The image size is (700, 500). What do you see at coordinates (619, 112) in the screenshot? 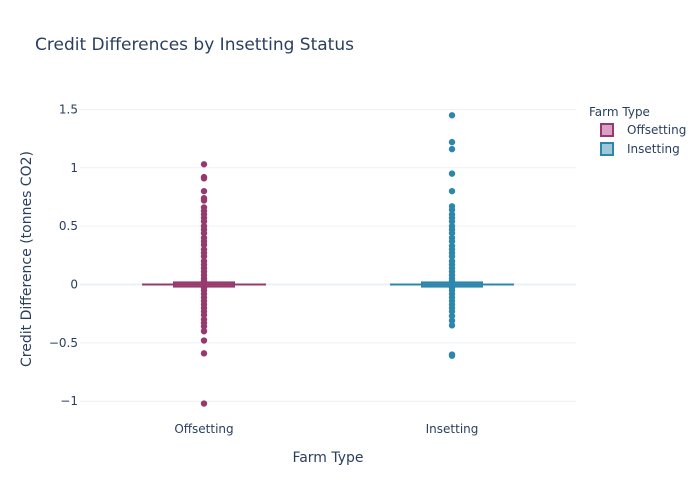
I see `legend-title: Farm Type` at bounding box center [619, 112].